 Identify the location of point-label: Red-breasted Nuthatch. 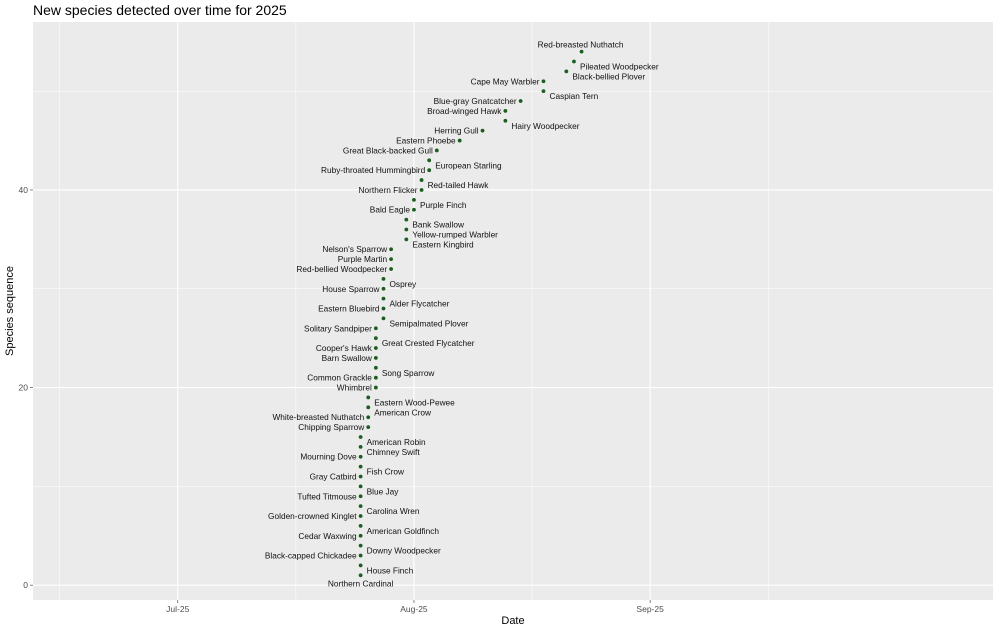
(581, 45).